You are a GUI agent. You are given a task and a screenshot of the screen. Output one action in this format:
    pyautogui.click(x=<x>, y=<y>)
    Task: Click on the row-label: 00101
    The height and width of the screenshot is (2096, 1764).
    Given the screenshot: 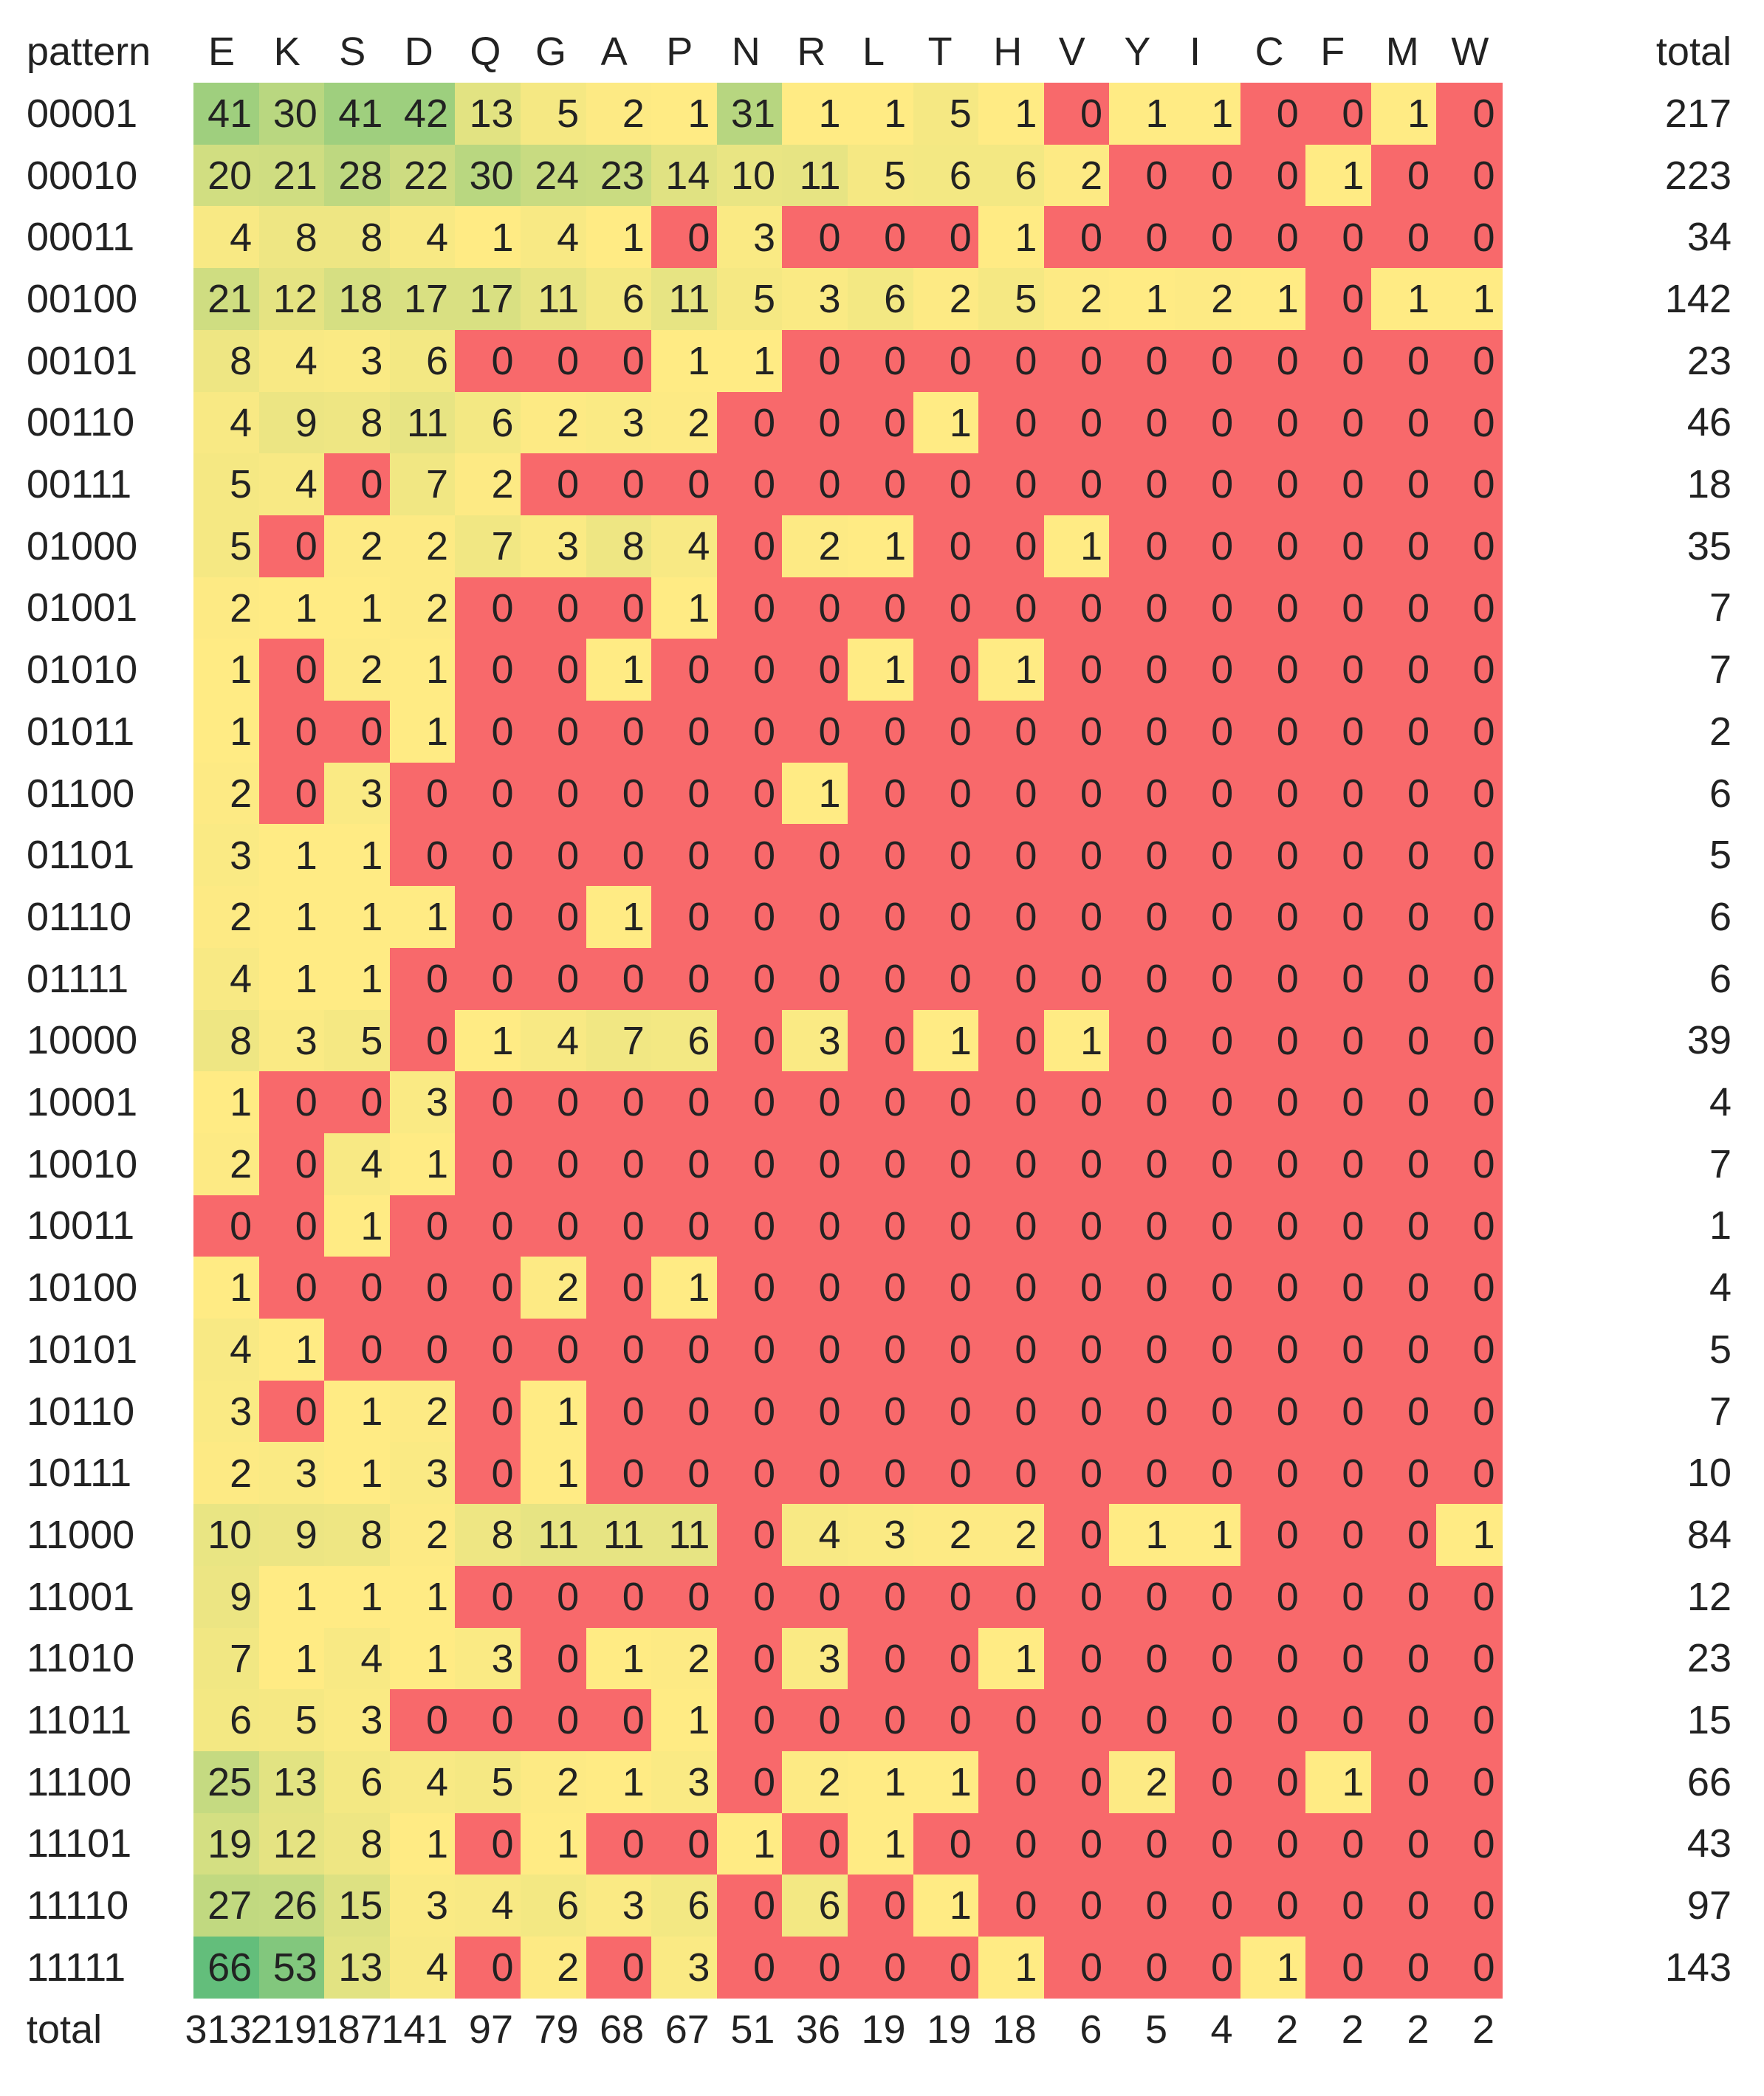 What is the action you would take?
    pyautogui.click(x=82, y=360)
    